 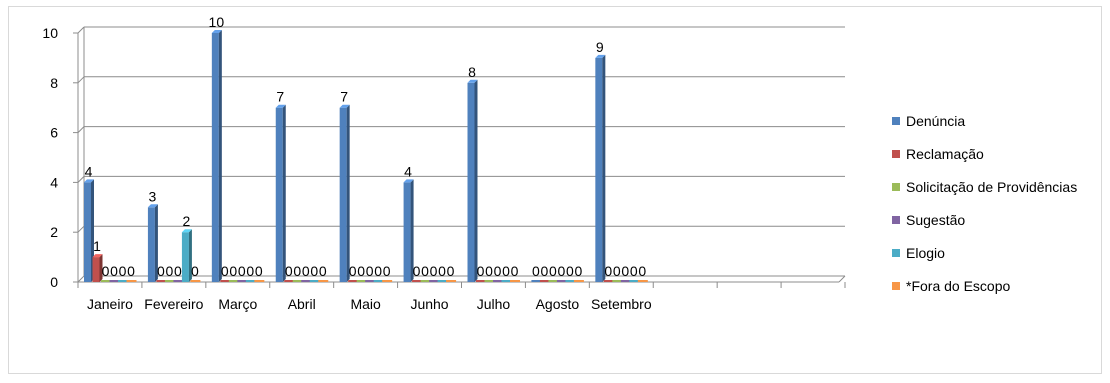 What do you see at coordinates (936, 219) in the screenshot?
I see `legend-label: Sugestão` at bounding box center [936, 219].